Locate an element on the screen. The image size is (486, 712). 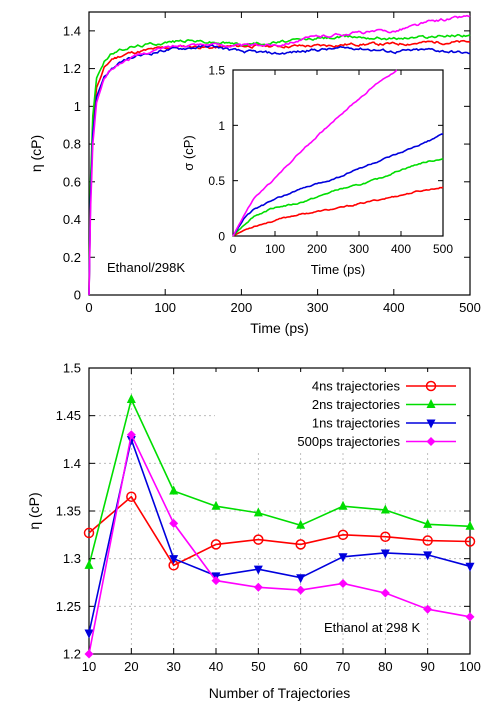
y-tick-label: 1.3 is located at coordinates (72, 558).